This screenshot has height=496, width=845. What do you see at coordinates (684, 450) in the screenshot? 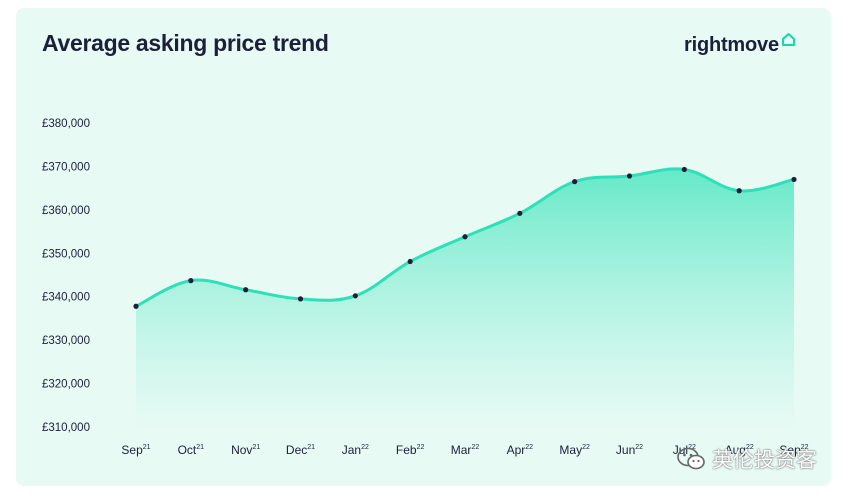
I see `x-tick-label: Jul22` at bounding box center [684, 450].